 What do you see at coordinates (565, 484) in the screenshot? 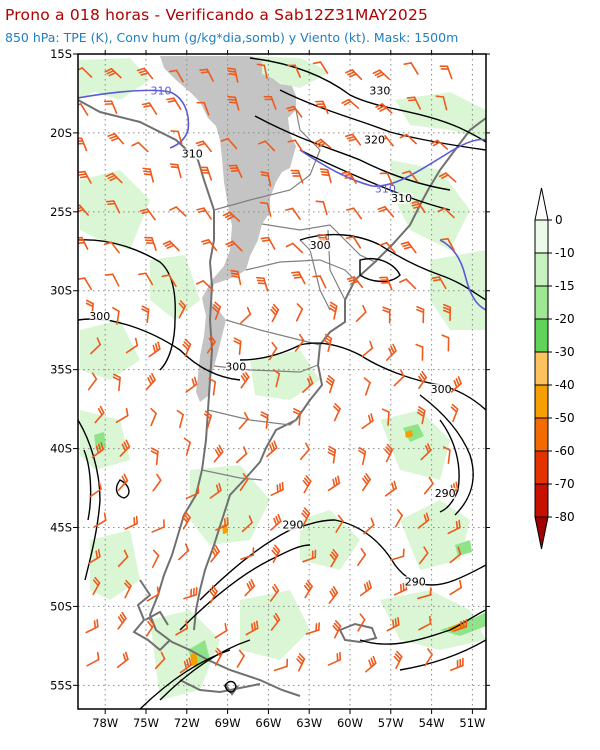
I see `colorbar-label: -70` at bounding box center [565, 484].